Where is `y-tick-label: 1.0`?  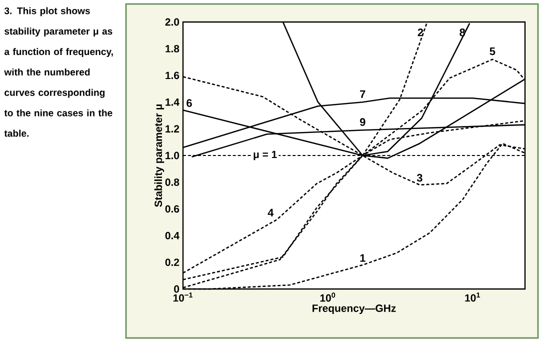 y-tick-label: 1.0 is located at coordinates (173, 156).